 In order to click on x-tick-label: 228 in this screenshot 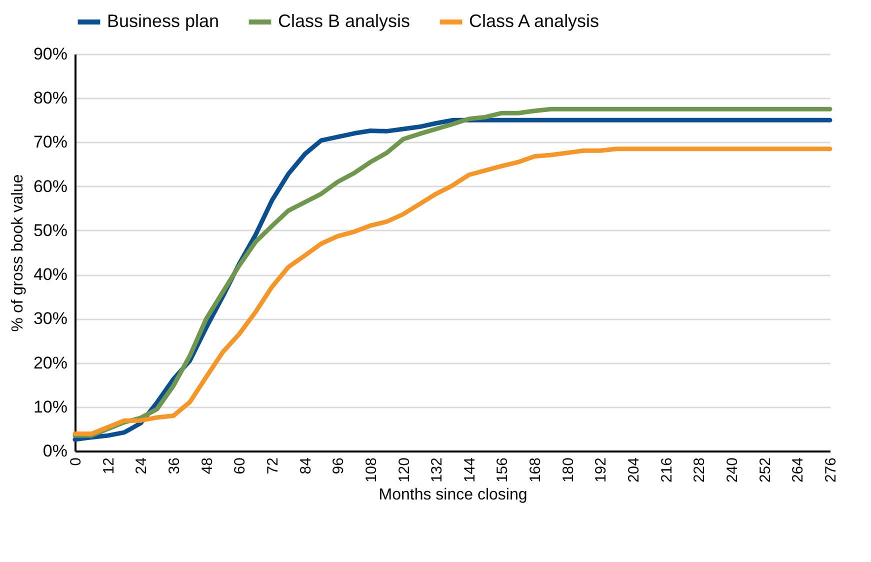, I will do `click(699, 470)`.